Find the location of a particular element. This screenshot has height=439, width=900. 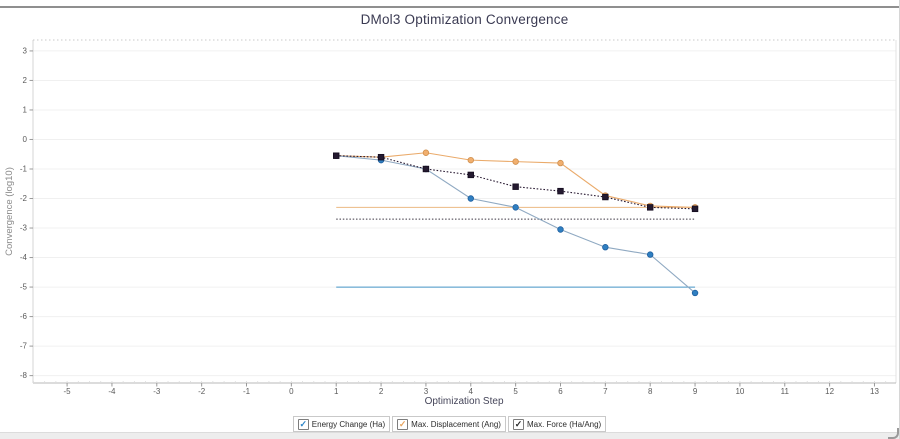

y-tick-label: -6 is located at coordinates (24, 316).